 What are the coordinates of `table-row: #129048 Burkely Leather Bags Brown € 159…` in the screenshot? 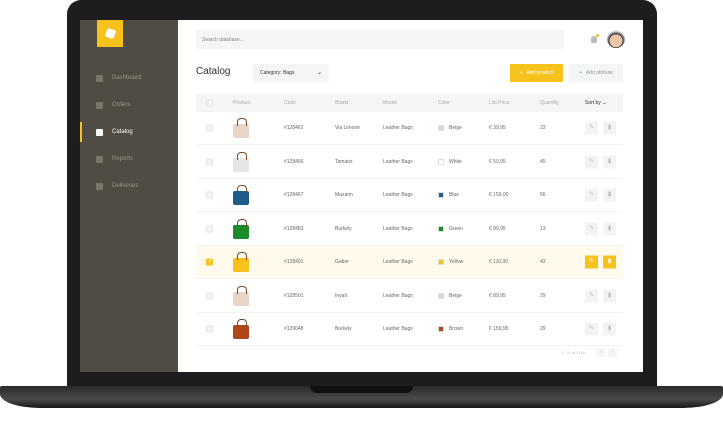 It's located at (409, 329).